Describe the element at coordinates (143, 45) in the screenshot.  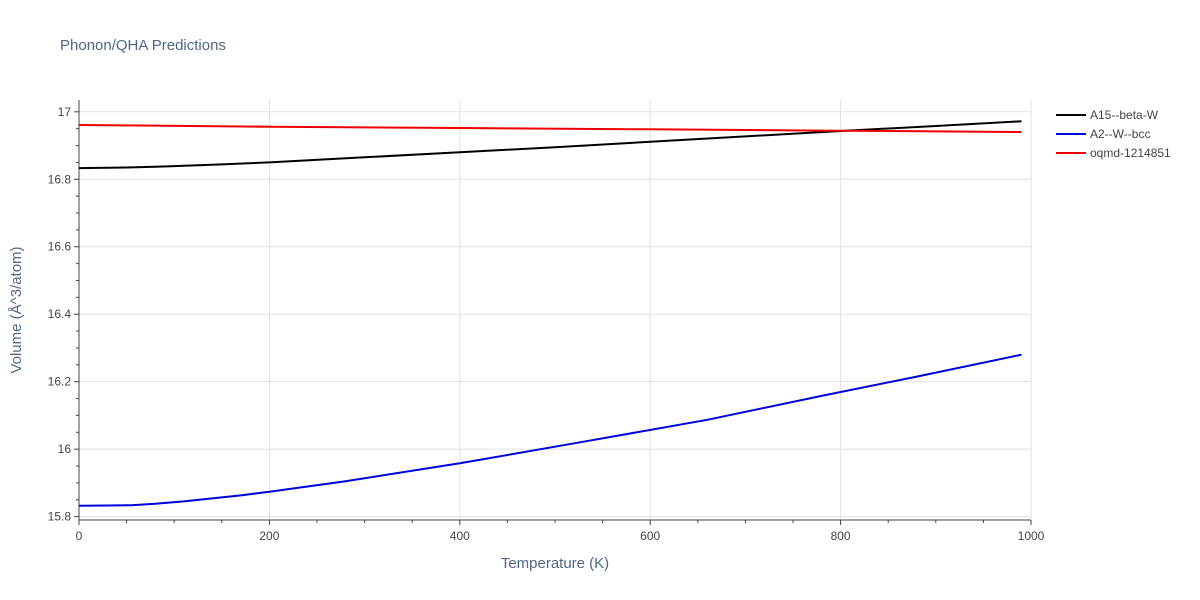
I see `chart-title: Phonon/QHA Predictions` at that location.